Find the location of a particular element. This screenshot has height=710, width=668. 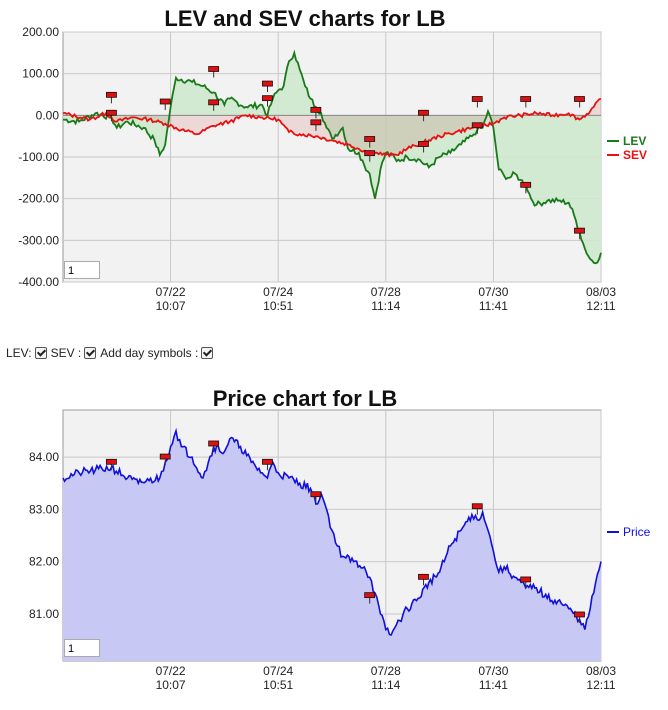

price-chart-title: Price chart for LB is located at coordinates (305, 398).